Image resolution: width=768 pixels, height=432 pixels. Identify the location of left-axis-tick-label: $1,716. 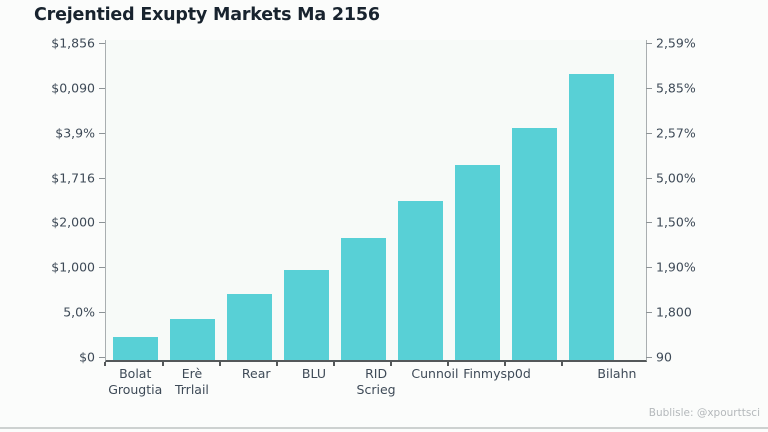
(73, 178).